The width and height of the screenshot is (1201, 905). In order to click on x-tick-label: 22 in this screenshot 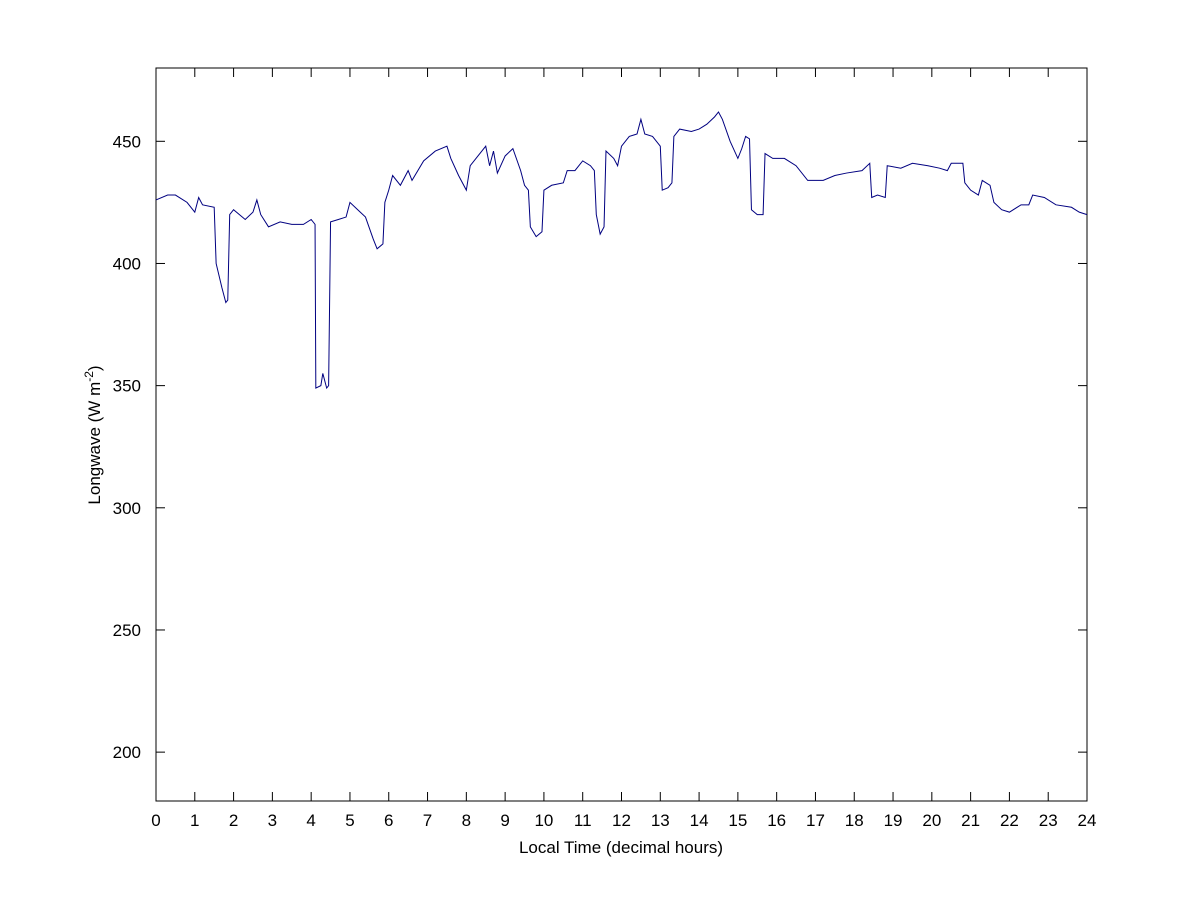, I will do `click(1009, 820)`.